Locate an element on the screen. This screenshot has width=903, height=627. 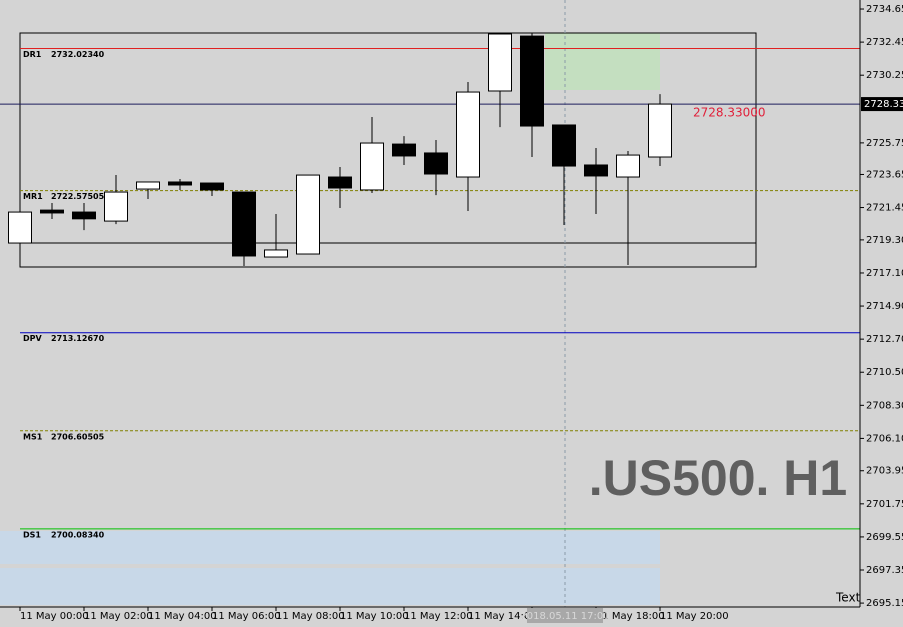
x-tick-label: 11 May 04:00 is located at coordinates (182, 616).